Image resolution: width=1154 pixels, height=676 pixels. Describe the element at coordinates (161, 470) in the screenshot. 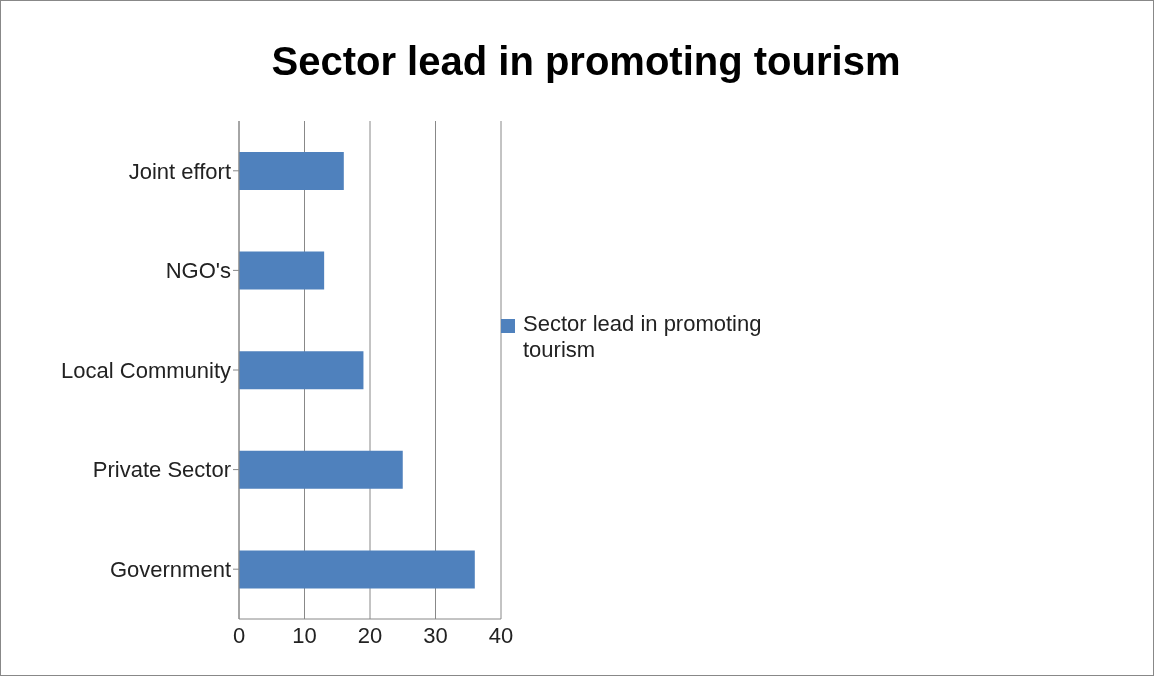

I see `y-tick-label: Private Sector` at that location.